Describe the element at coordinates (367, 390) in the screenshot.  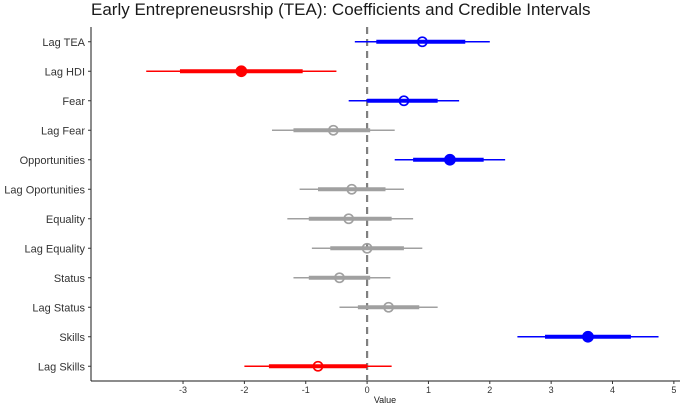
I see `x-tick-label: 0` at that location.